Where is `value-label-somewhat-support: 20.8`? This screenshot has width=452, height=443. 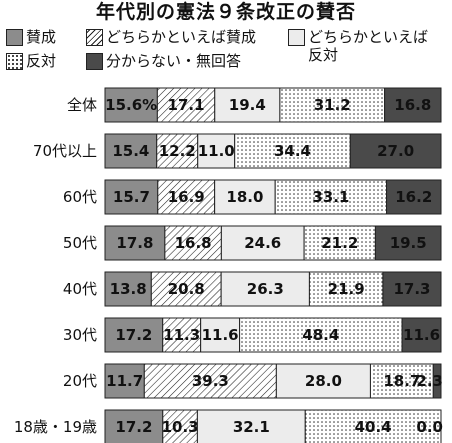 value-label-somewhat-support: 20.8 is located at coordinates (186, 289).